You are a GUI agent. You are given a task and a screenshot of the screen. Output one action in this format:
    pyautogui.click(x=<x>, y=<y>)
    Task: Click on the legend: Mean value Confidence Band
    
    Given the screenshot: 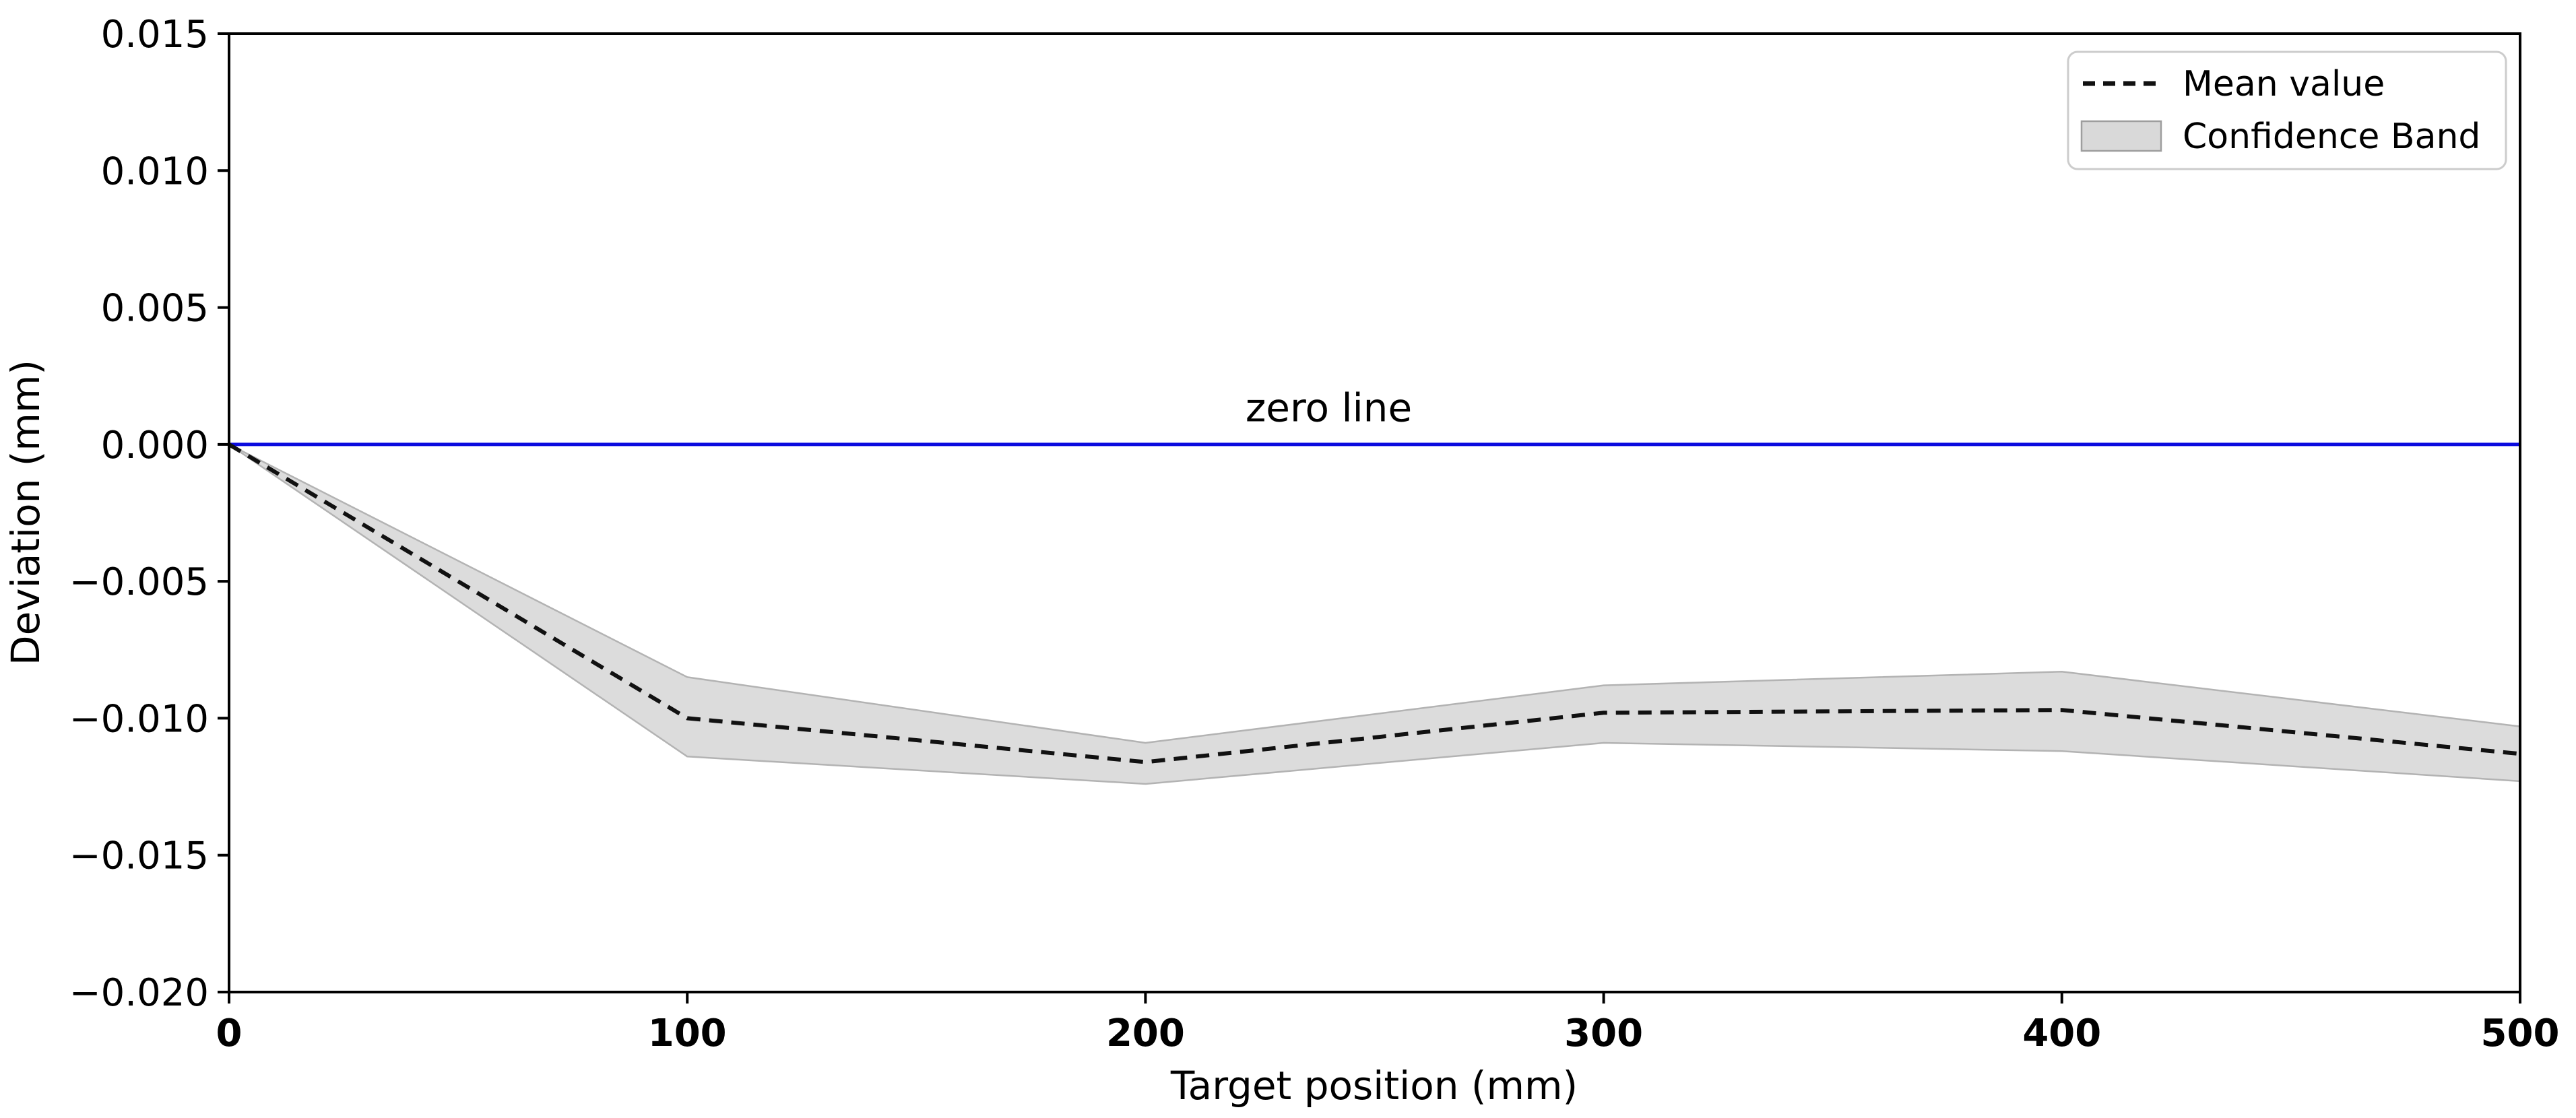 What is the action you would take?
    pyautogui.click(x=2287, y=110)
    